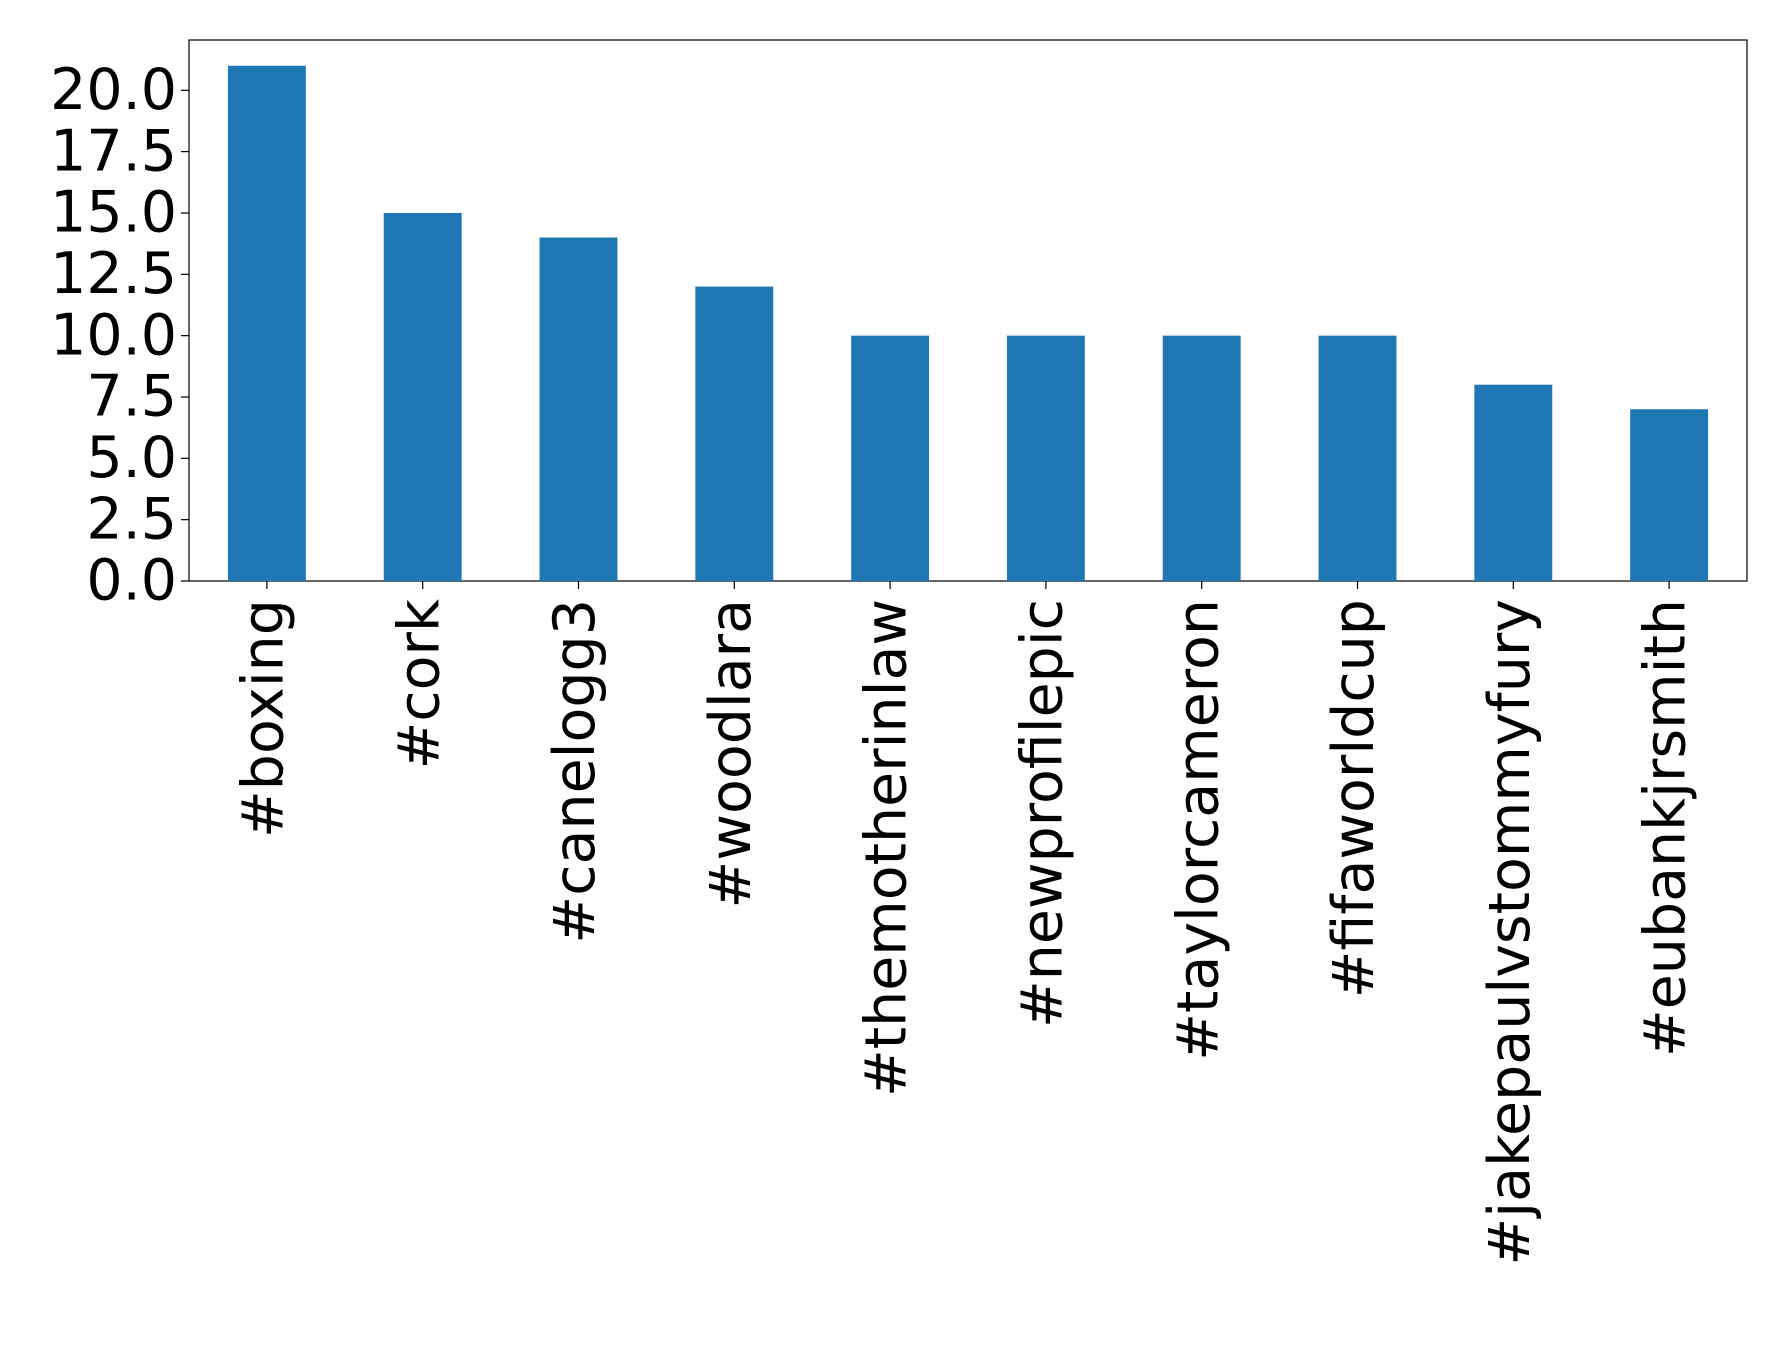 This screenshot has width=1778, height=1358. Describe the element at coordinates (113, 151) in the screenshot. I see `y-tick-label: 17.5` at that location.